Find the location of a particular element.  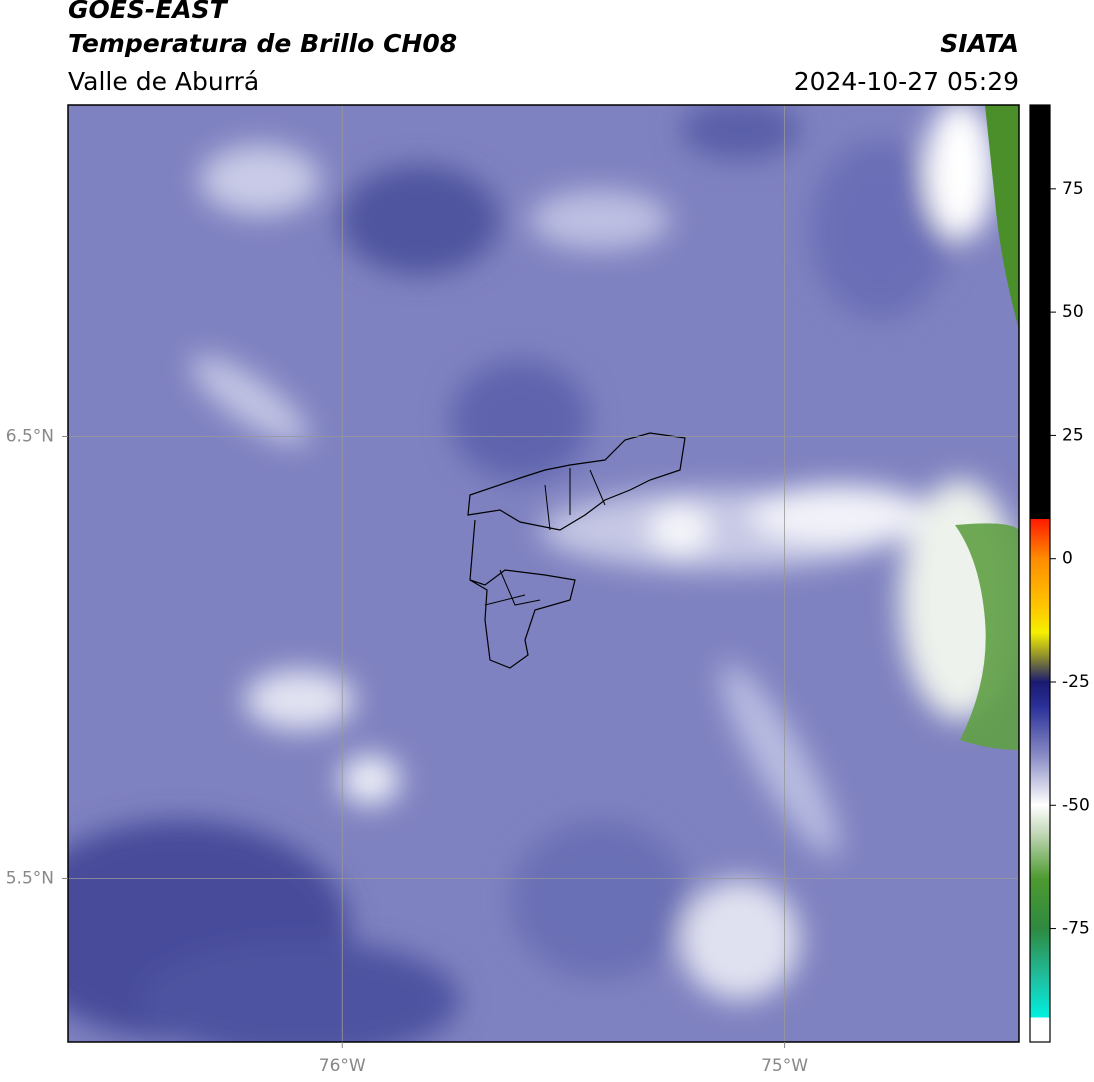

colorbar-tick-label: 25 is located at coordinates (1073, 435).